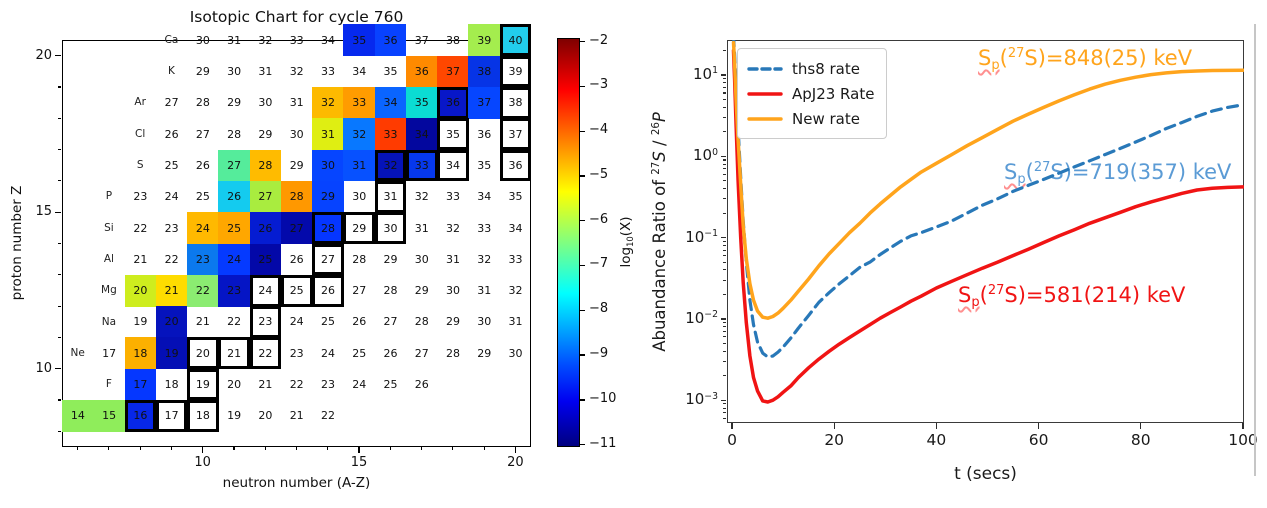  What do you see at coordinates (108, 258) in the screenshot?
I see `element-label: Al` at bounding box center [108, 258].